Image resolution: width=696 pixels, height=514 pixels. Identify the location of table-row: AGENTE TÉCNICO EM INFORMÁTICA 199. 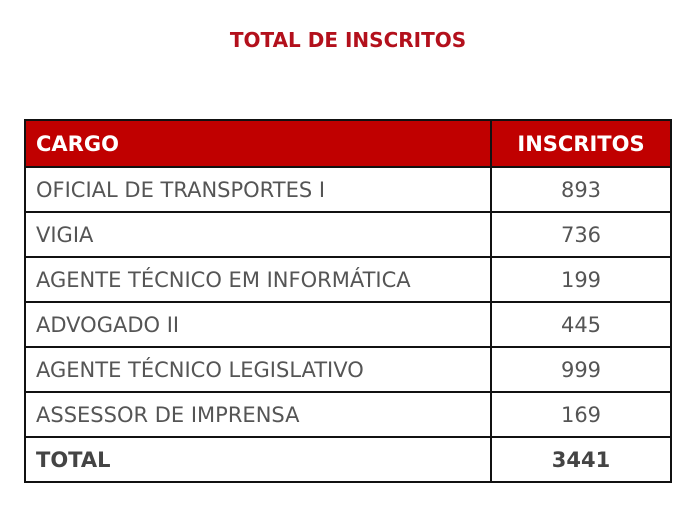
(348, 279).